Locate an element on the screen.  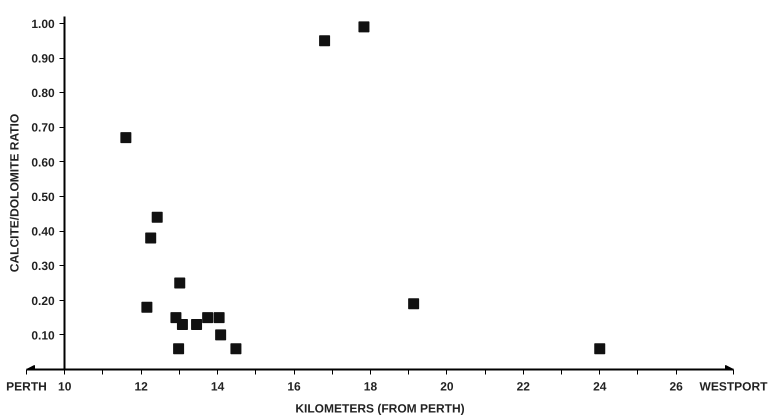
x-tick-label: 18 is located at coordinates (371, 387).